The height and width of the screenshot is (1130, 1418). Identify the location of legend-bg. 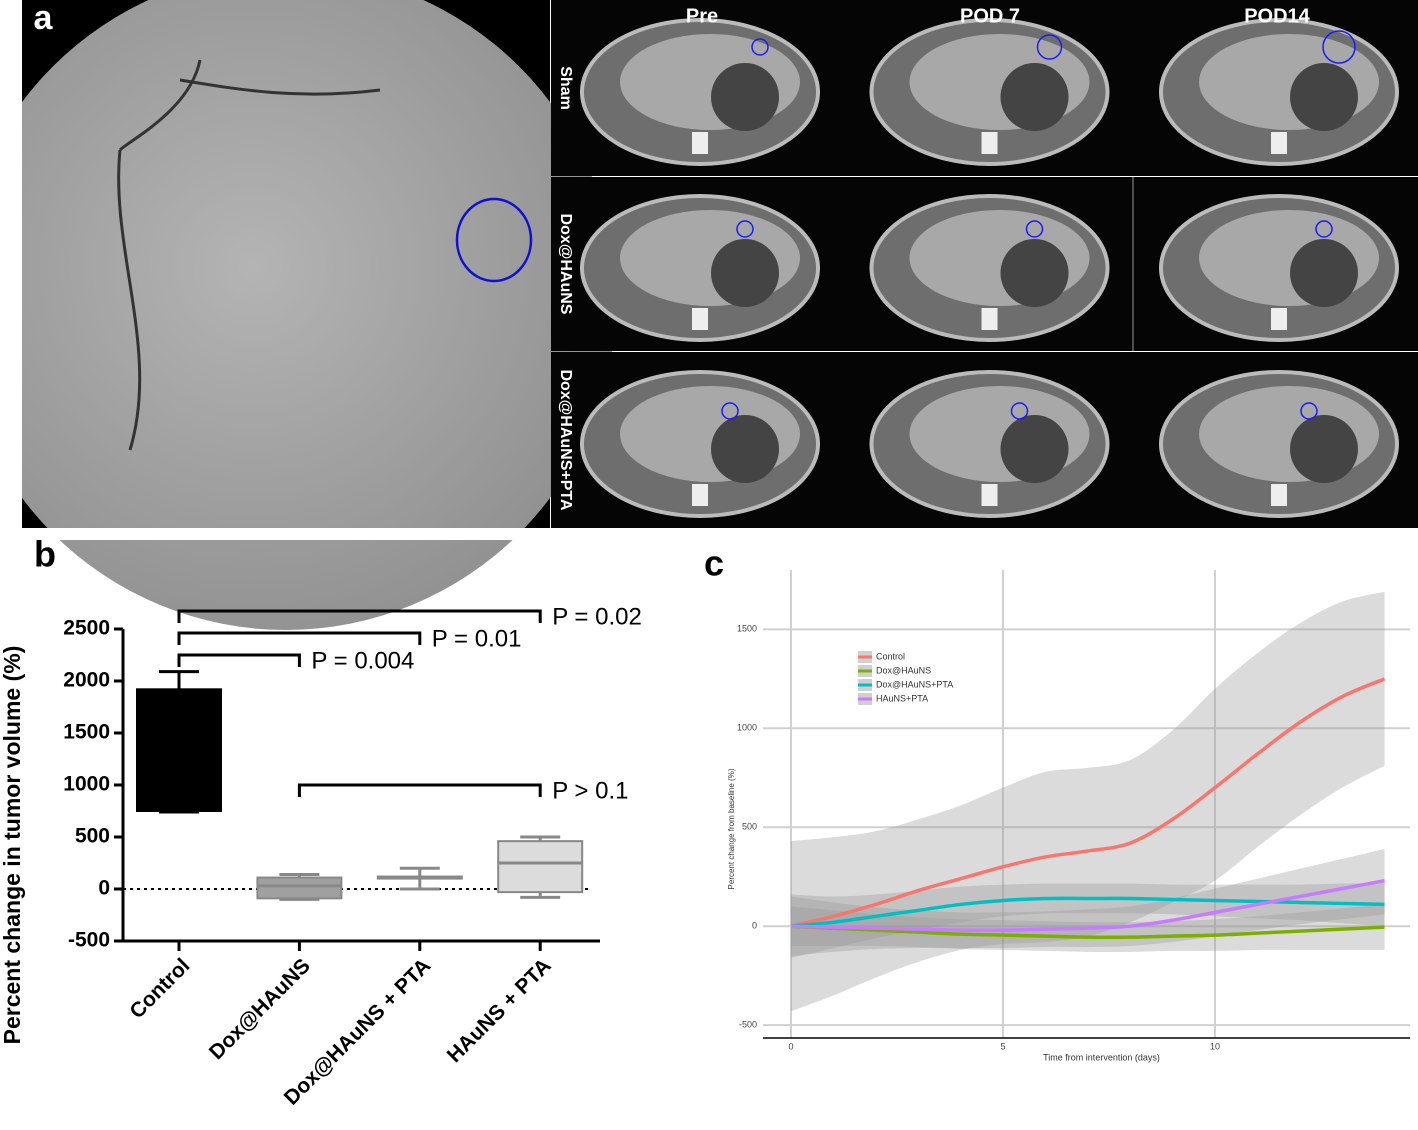
(912, 679).